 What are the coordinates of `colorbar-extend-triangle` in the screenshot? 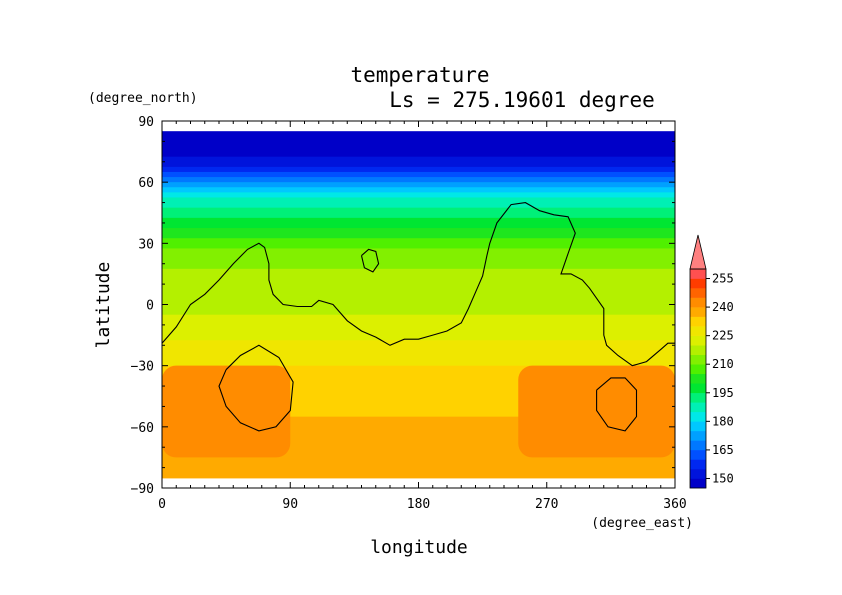 It's located at (698, 252).